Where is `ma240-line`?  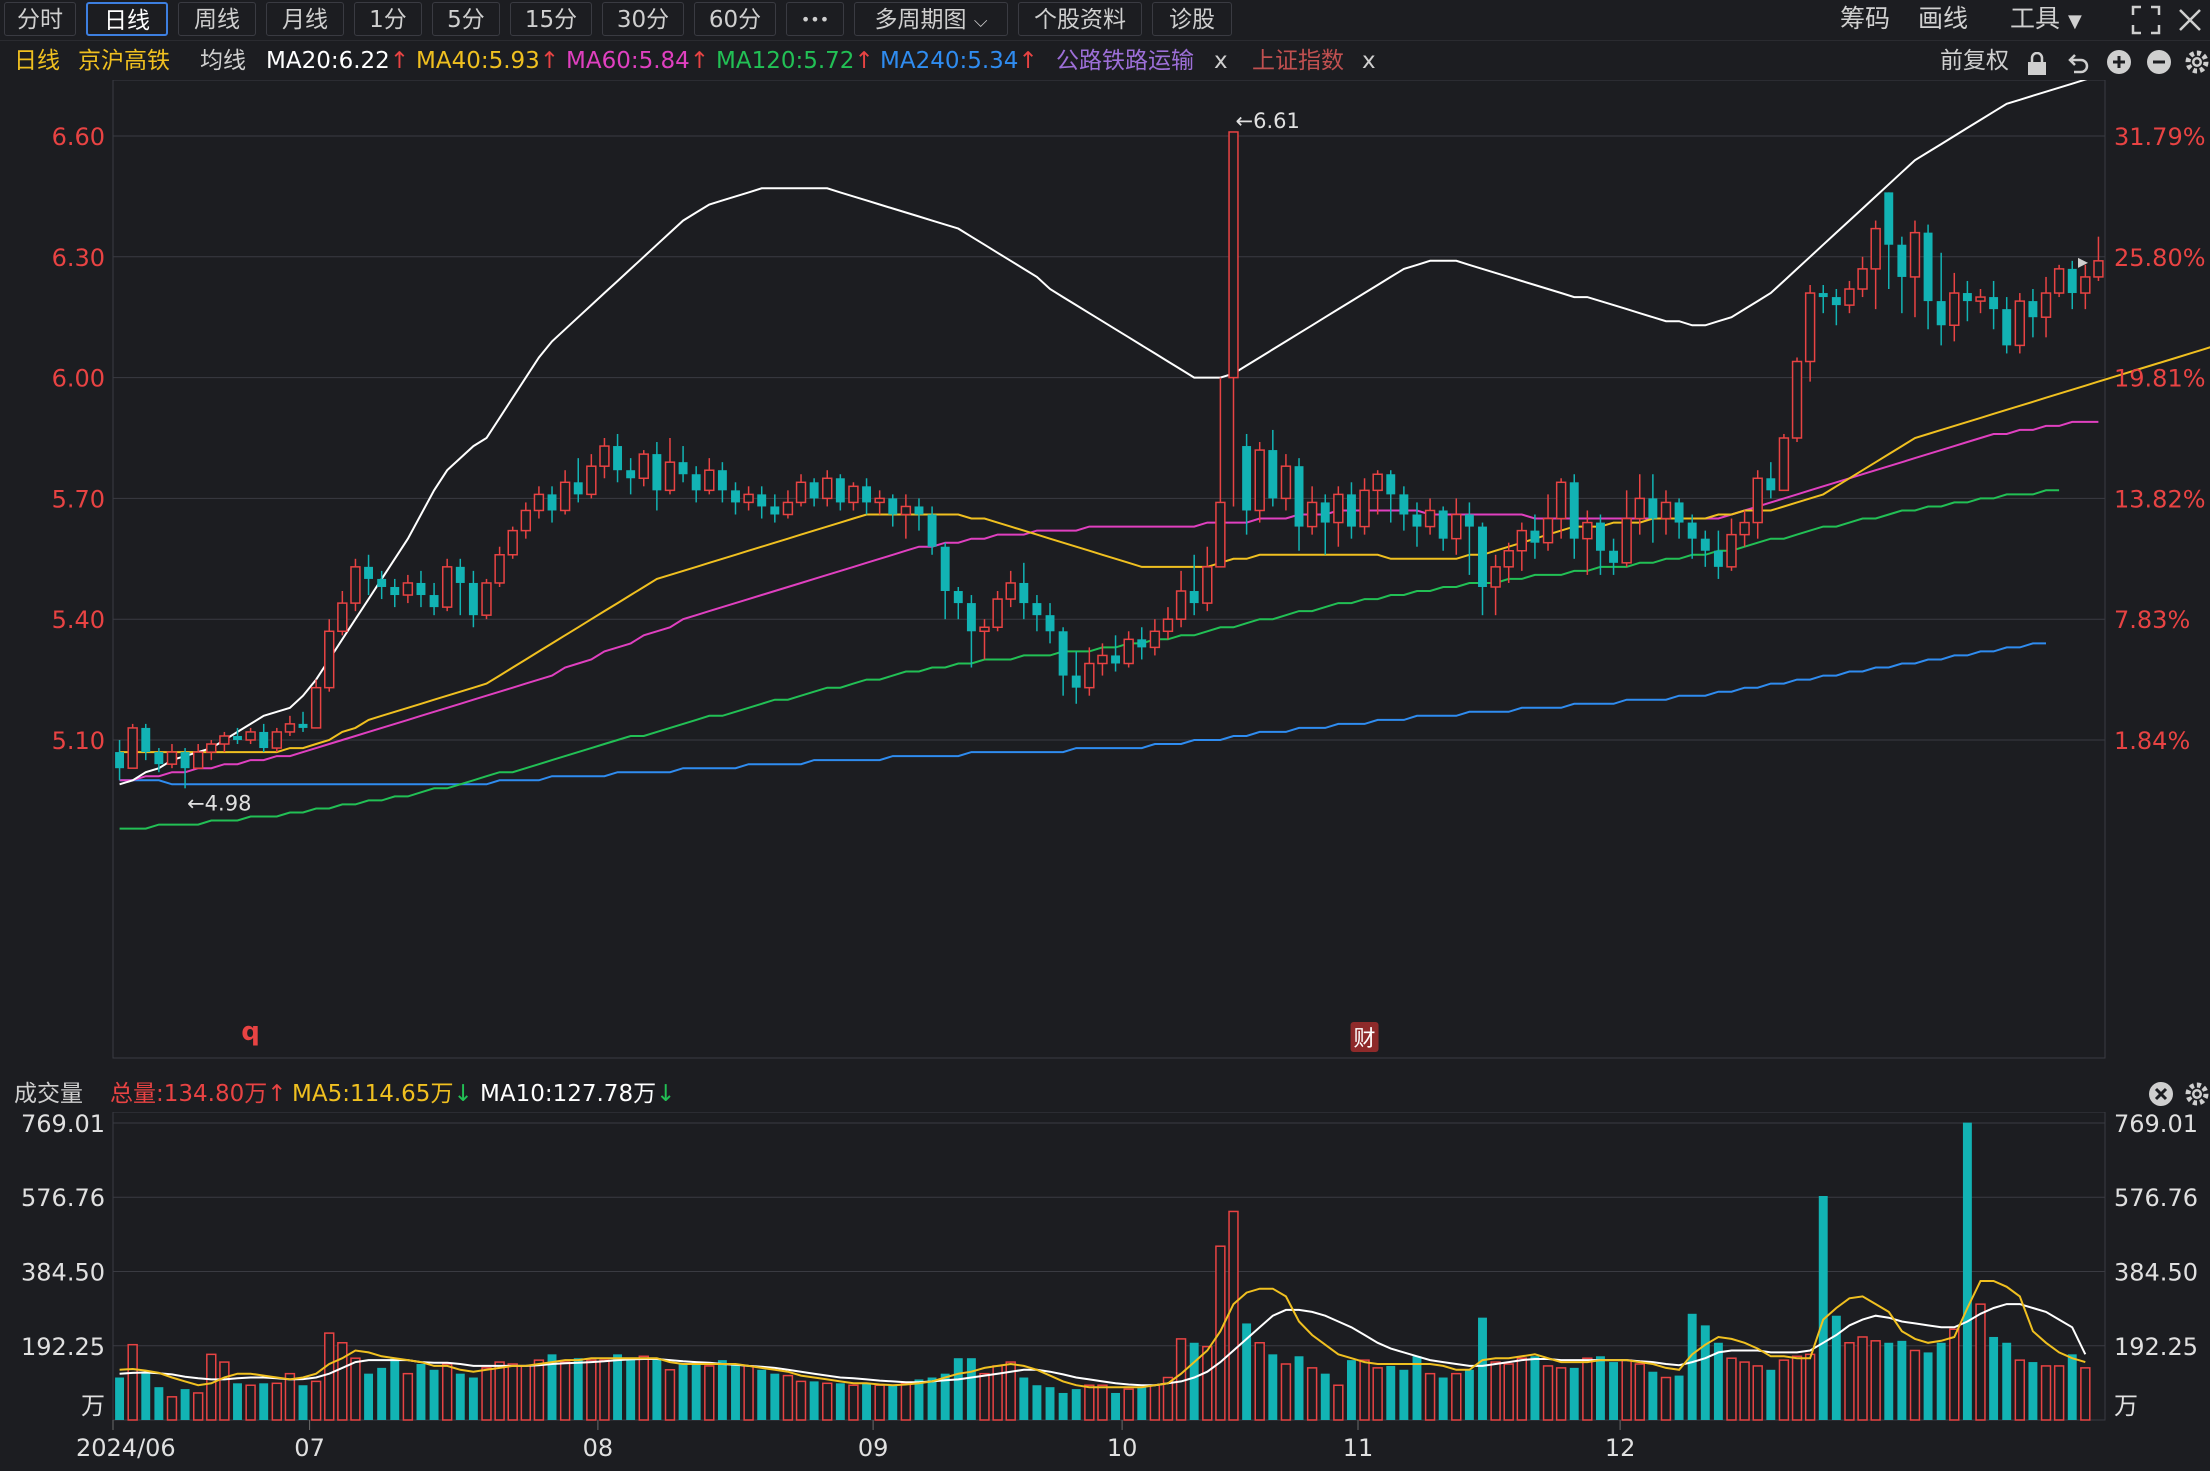
ma240-line is located at coordinates (1082, 714).